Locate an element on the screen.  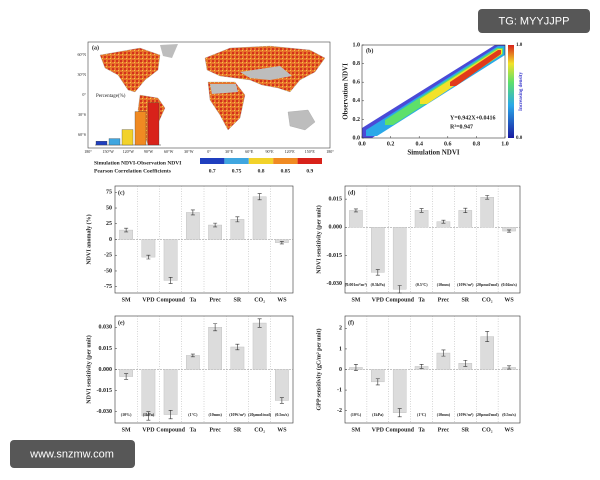
lat-label: 60°N is located at coordinates (82, 54).